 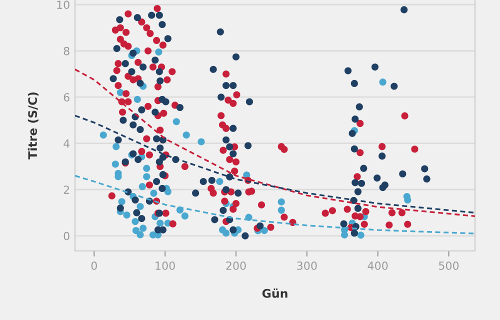 What do you see at coordinates (67, 236) in the screenshot?
I see `y-tick-label: 0` at bounding box center [67, 236].